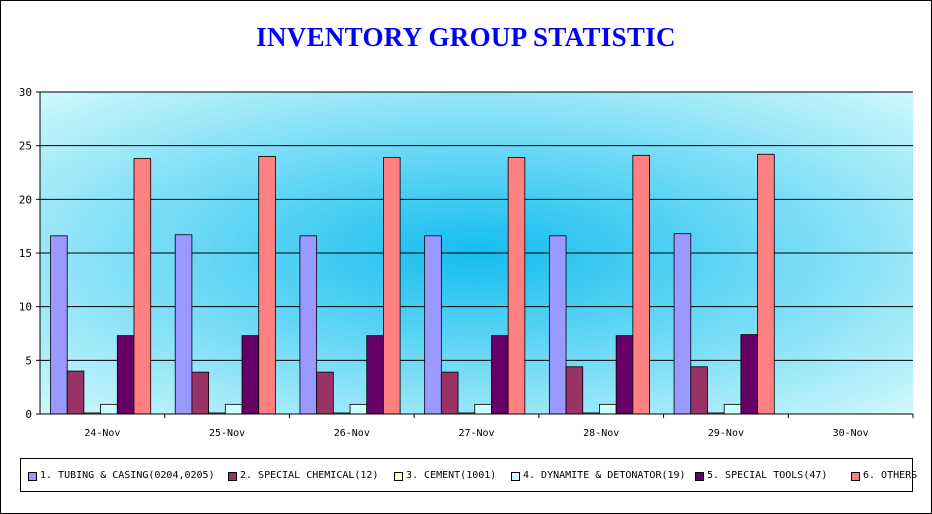  Describe the element at coordinates (601, 433) in the screenshot. I see `x-tick-label: 28-Nov` at that location.